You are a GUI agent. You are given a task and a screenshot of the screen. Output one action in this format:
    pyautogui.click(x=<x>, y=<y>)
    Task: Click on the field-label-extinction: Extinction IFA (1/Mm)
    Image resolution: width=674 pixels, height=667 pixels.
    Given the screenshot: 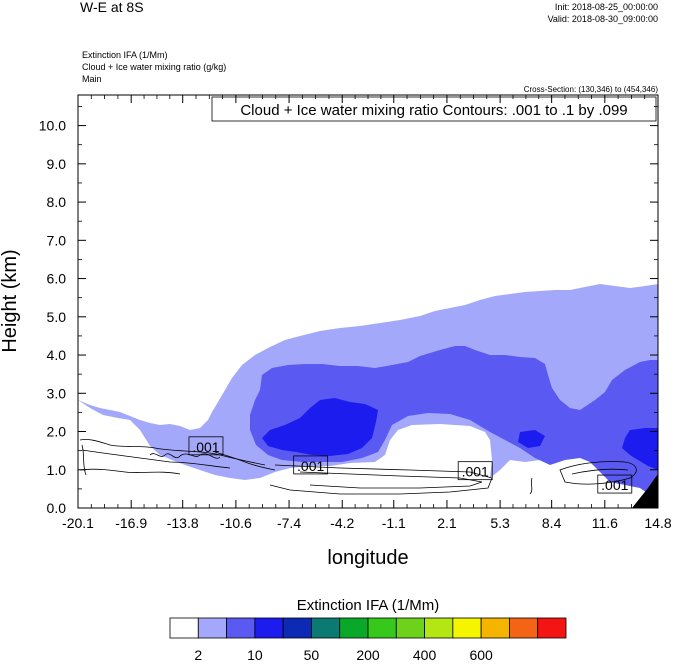 What is the action you would take?
    pyautogui.click(x=125, y=55)
    